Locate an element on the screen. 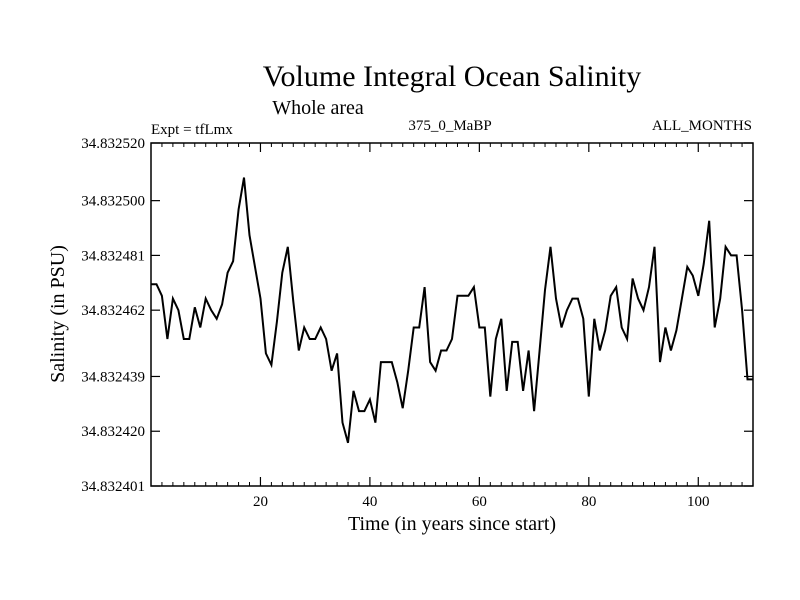 The width and height of the screenshot is (800, 600). x-axis-label: Time (in years since start) is located at coordinates (452, 524).